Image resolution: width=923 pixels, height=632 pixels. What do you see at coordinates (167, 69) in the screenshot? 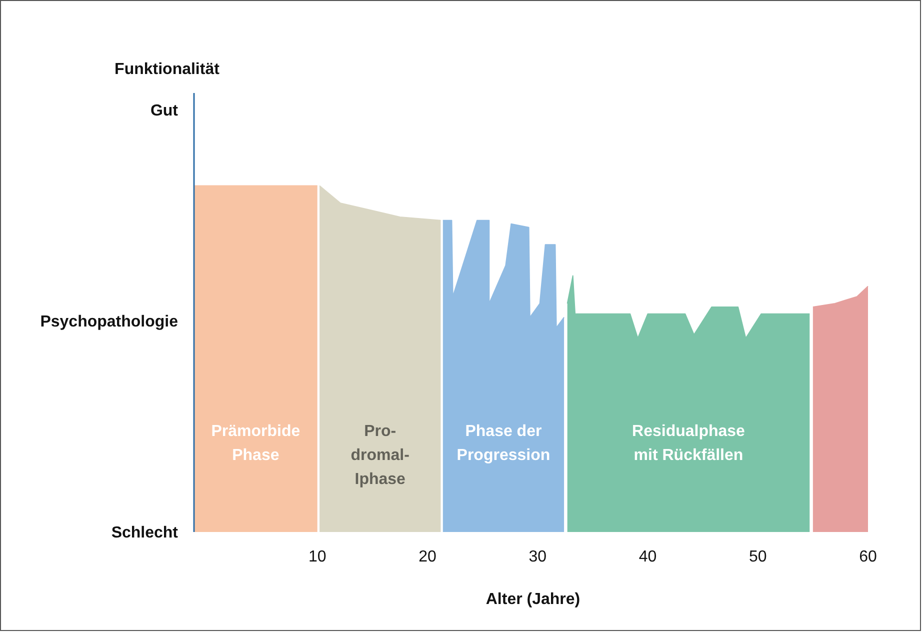
I see `text: Funktionalität` at bounding box center [167, 69].